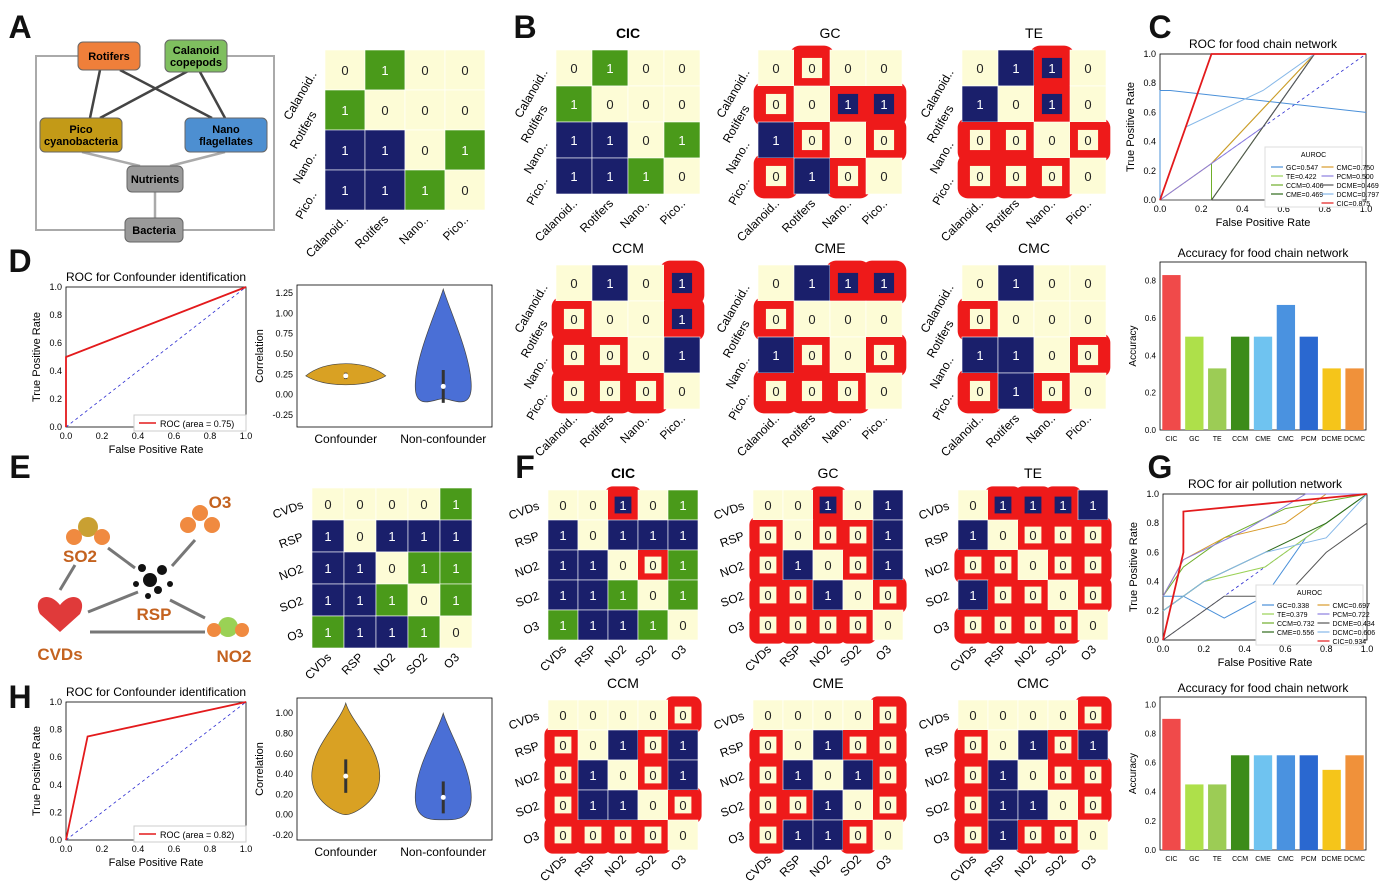 This screenshot has height=881, width=1383. I want to click on chart-title: ROC for Confounder identification, so click(156, 692).